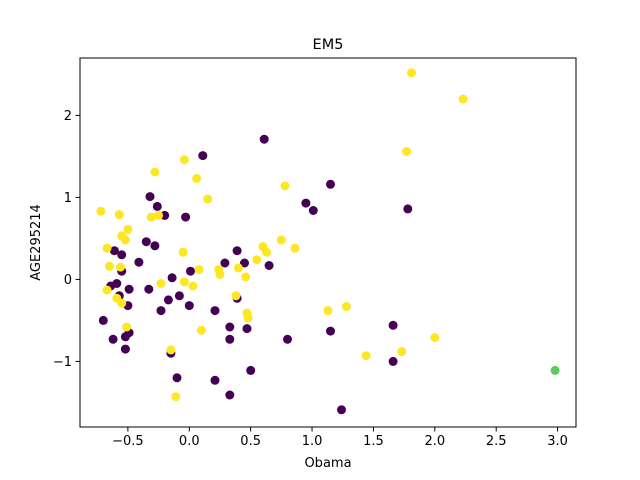 The width and height of the screenshot is (640, 480). I want to click on x-tick-label: −0.5, so click(128, 441).